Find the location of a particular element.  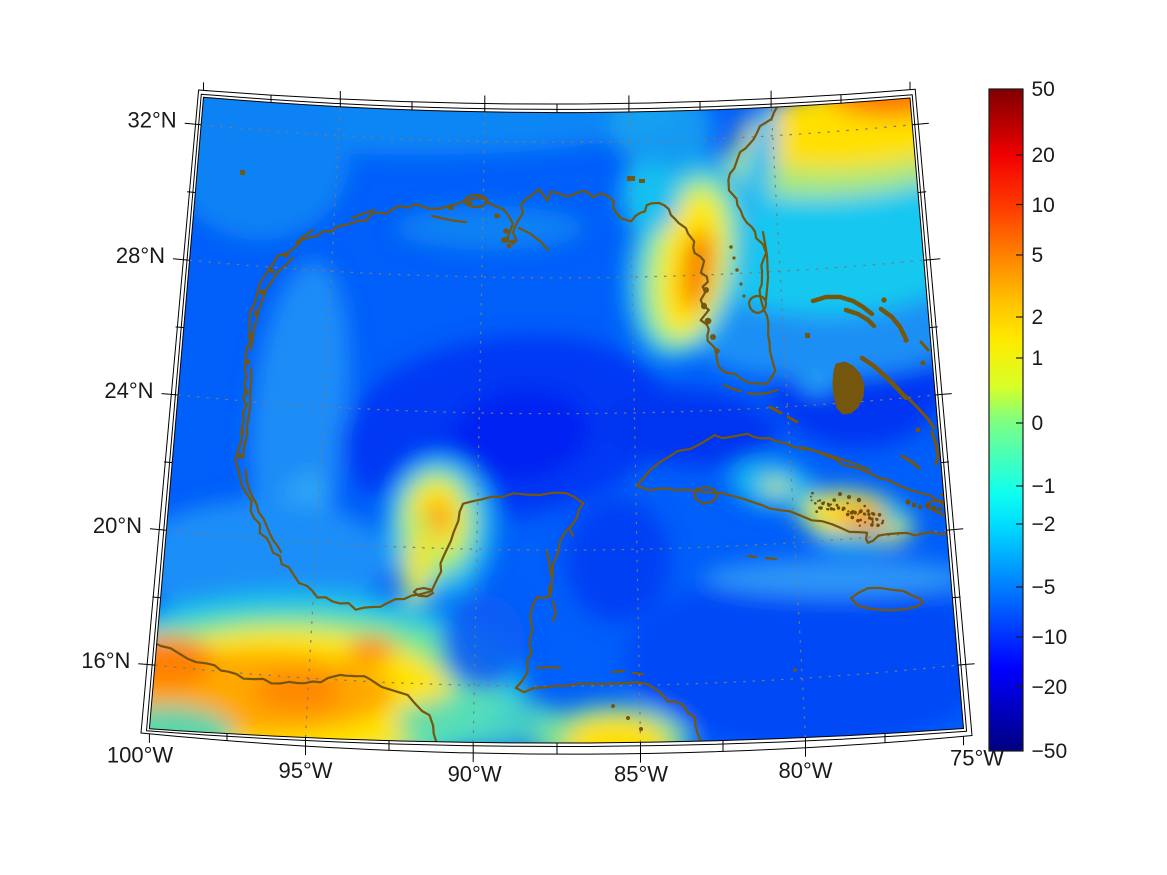

svg-text: 5 is located at coordinates (1038, 255).